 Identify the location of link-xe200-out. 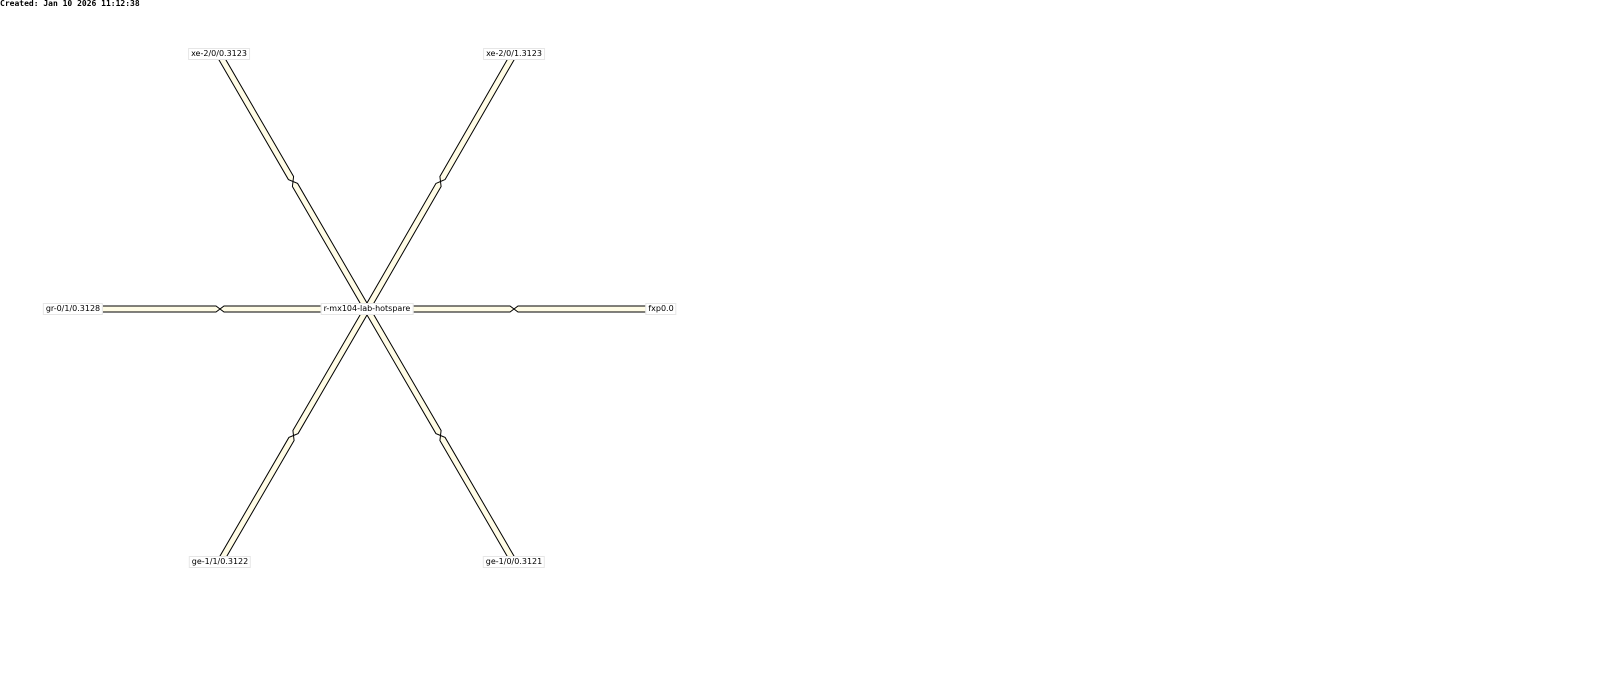
(331, 246).